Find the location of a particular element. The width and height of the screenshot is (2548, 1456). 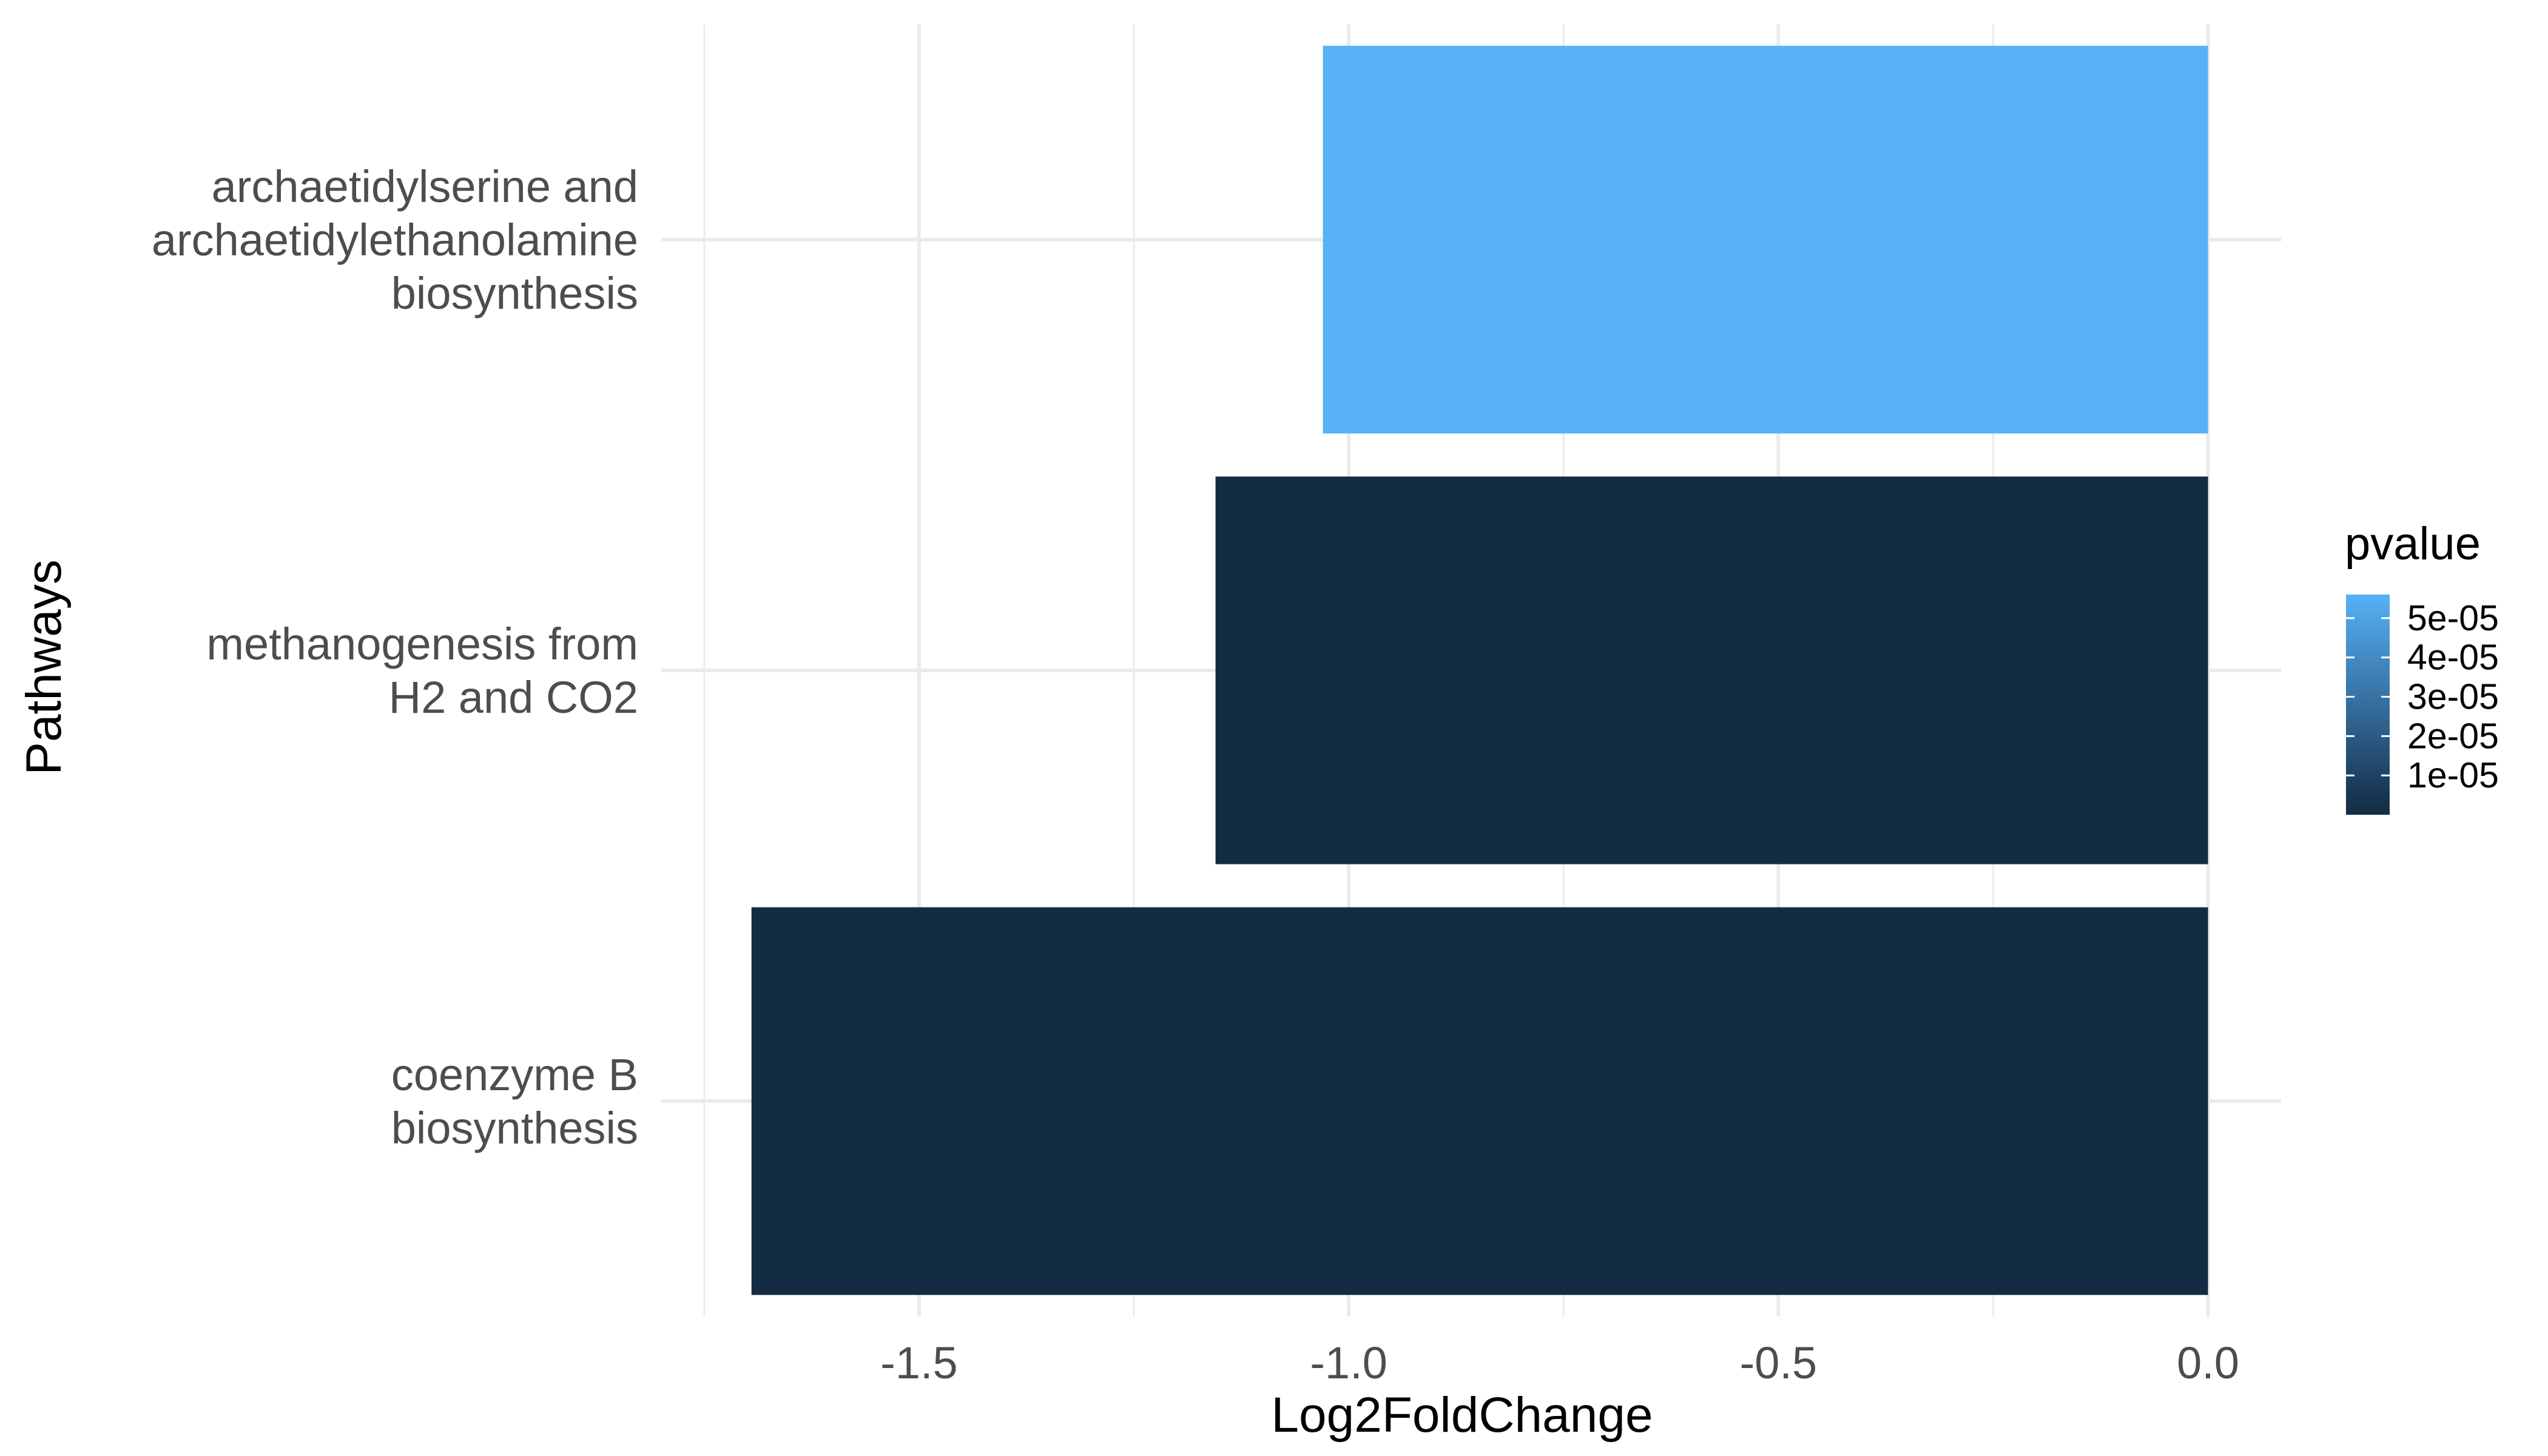

legend-label: 5e-05 is located at coordinates (2453, 618).